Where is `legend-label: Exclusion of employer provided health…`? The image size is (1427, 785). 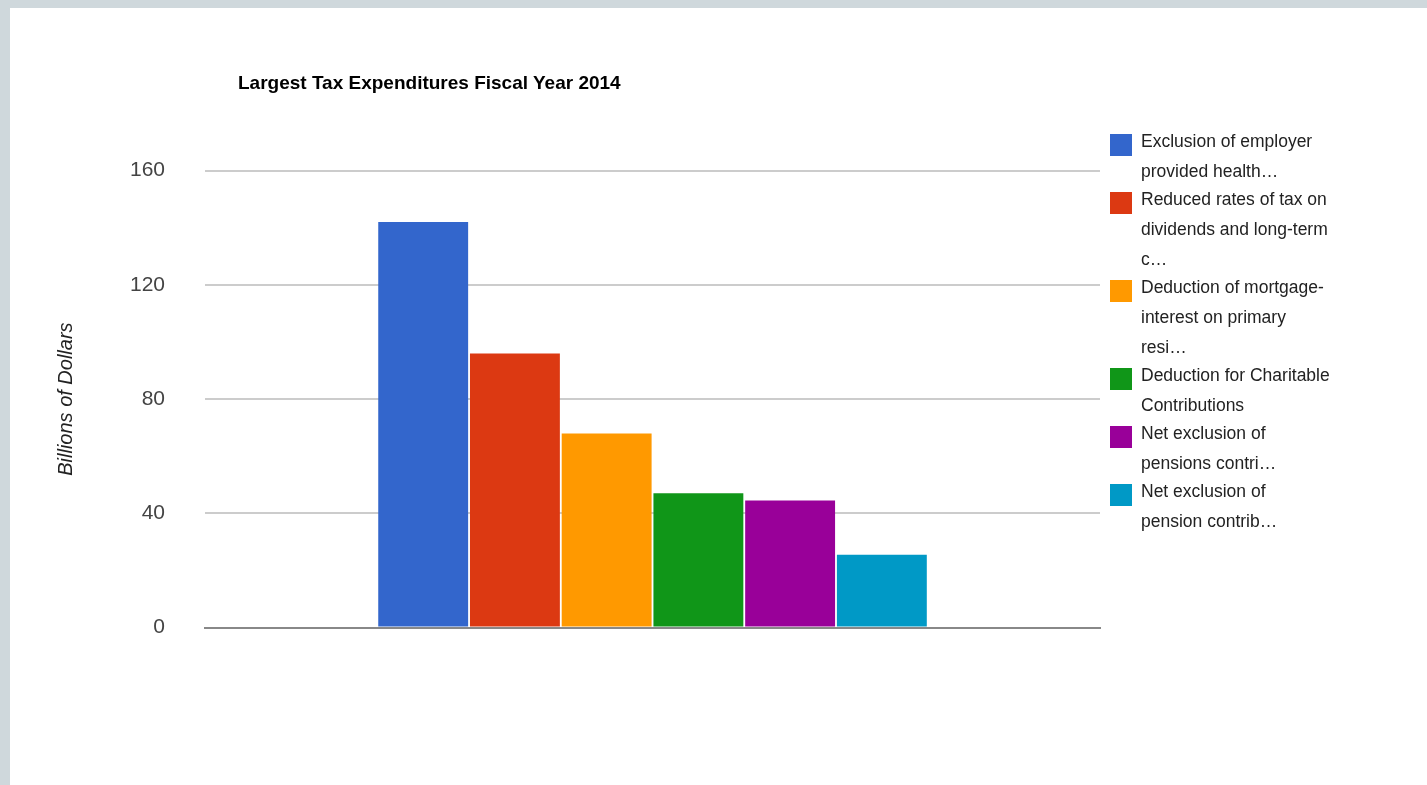 legend-label: Exclusion of employer provided health… is located at coordinates (1227, 156).